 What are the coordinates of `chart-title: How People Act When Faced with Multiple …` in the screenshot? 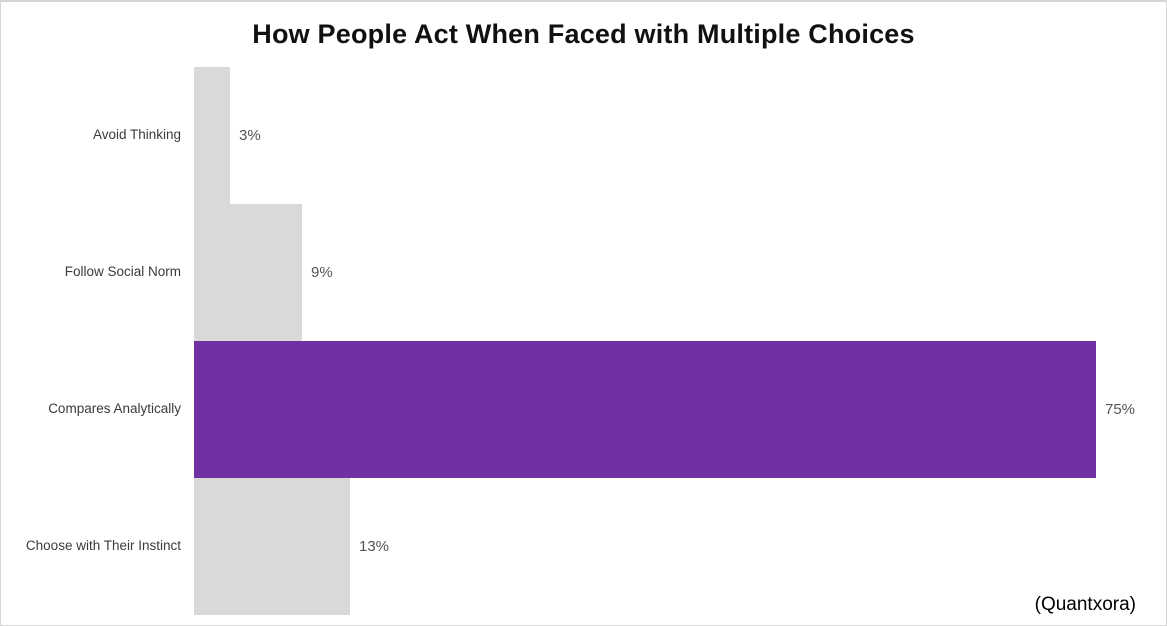 It's located at (583, 33).